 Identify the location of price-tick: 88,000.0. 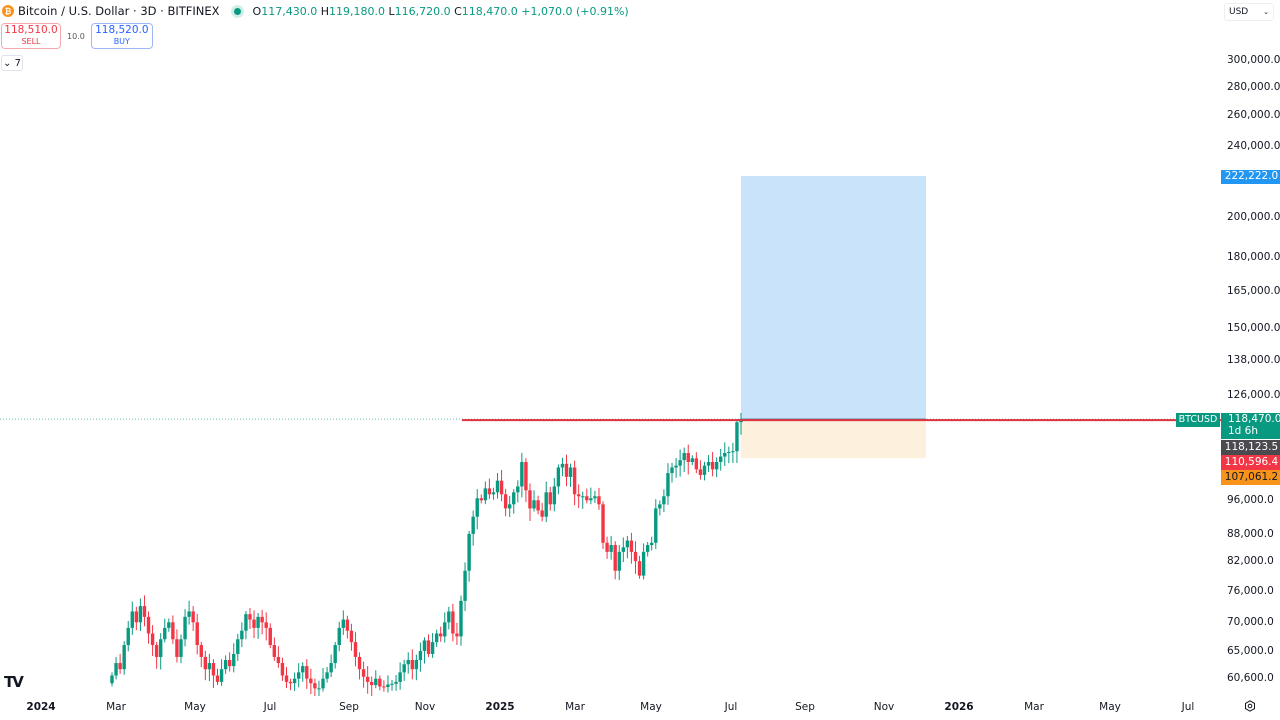
(1250, 533).